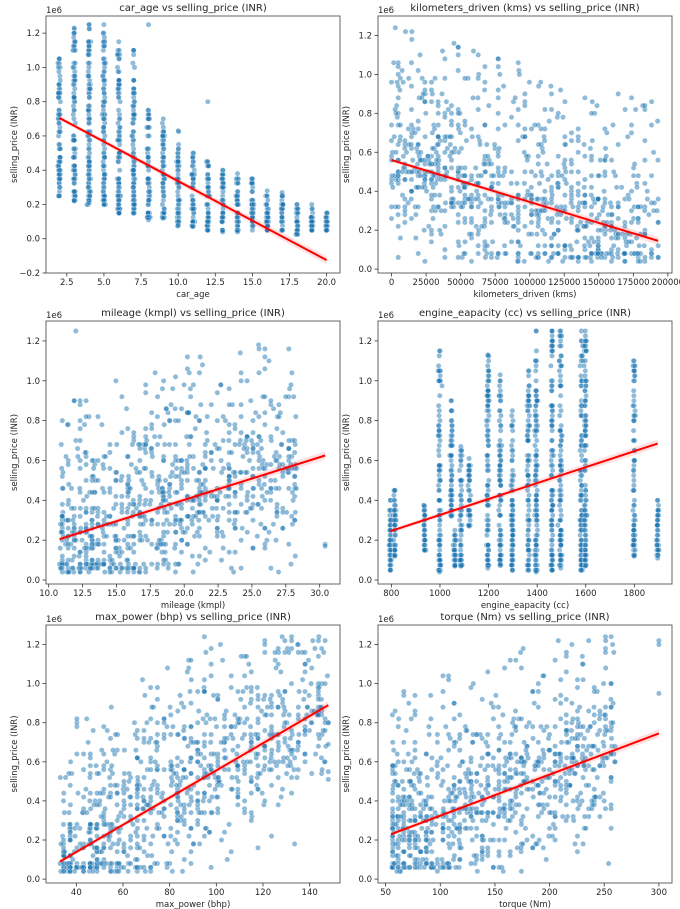 Image resolution: width=680 pixels, height=909 pixels. I want to click on x-tick-label: 800, so click(391, 594).